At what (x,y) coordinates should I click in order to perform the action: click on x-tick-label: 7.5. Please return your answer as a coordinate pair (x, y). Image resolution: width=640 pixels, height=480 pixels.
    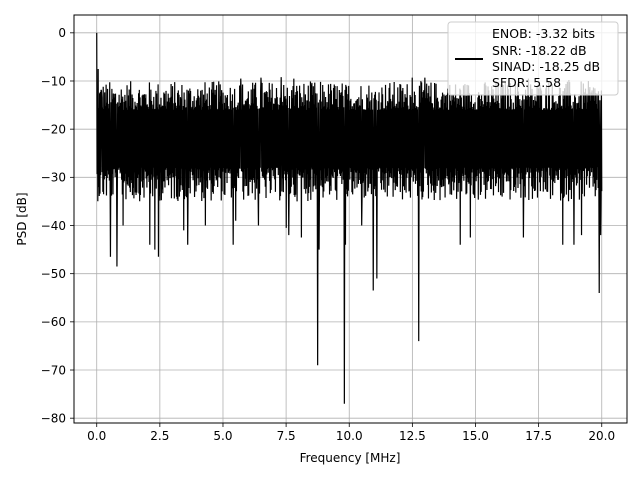
    Looking at the image, I should click on (286, 436).